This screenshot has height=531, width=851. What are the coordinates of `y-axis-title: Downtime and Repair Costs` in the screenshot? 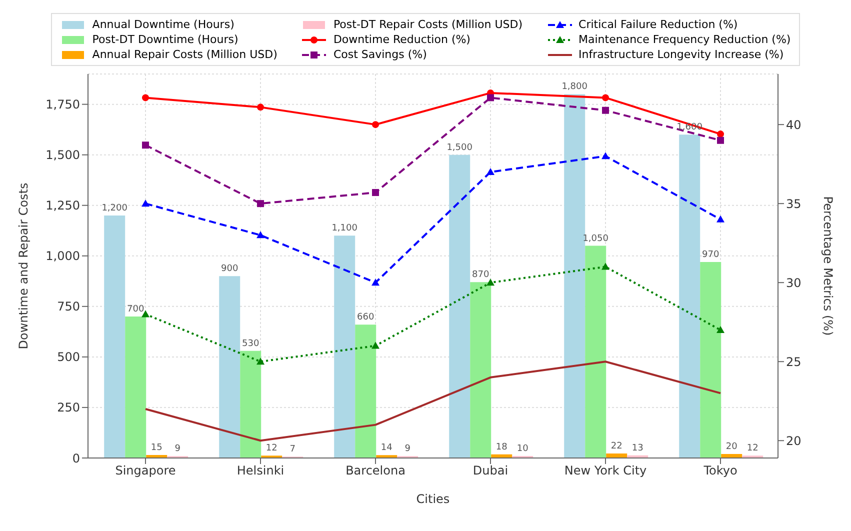 It's located at (23, 266).